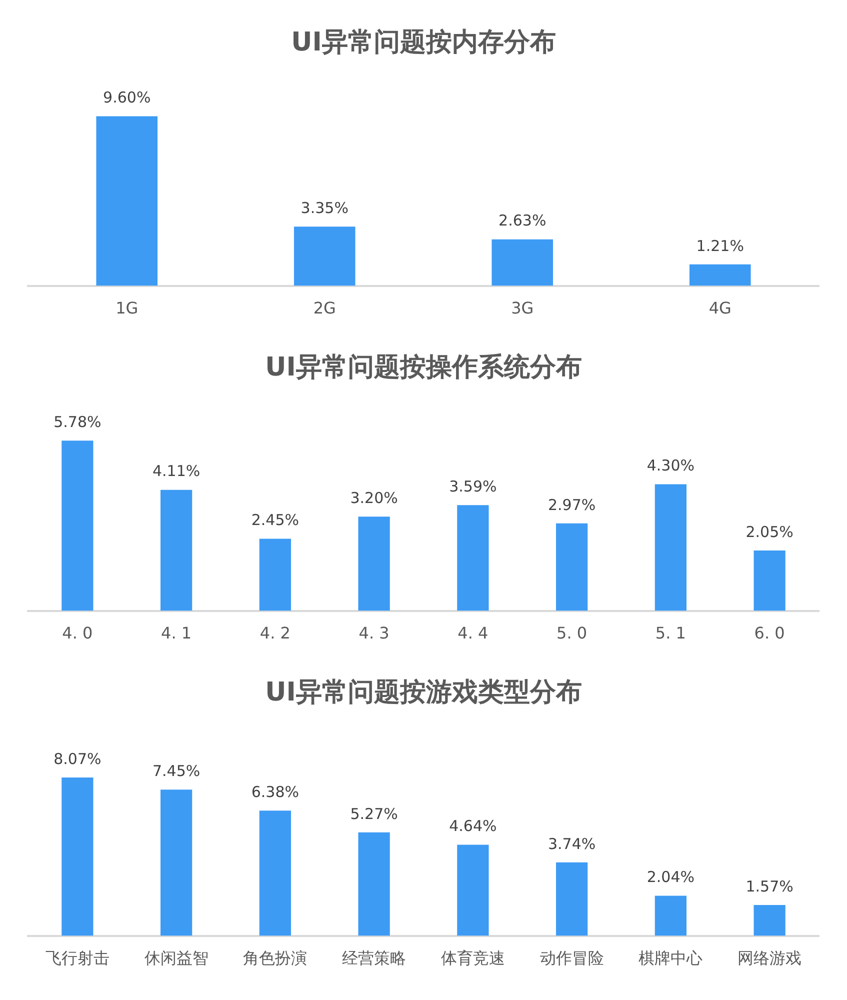 This screenshot has width=847, height=1000. What do you see at coordinates (176, 958) in the screenshot?
I see `x-tick-label: 休闲益智` at bounding box center [176, 958].